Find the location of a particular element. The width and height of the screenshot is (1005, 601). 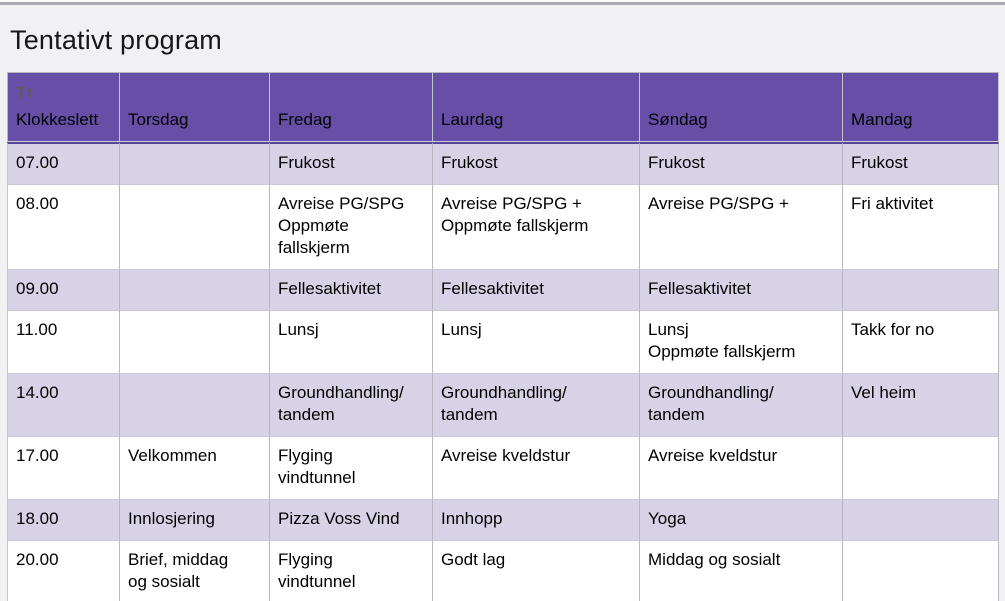

cell-mandag: Fri aktivitet is located at coordinates (921, 227).